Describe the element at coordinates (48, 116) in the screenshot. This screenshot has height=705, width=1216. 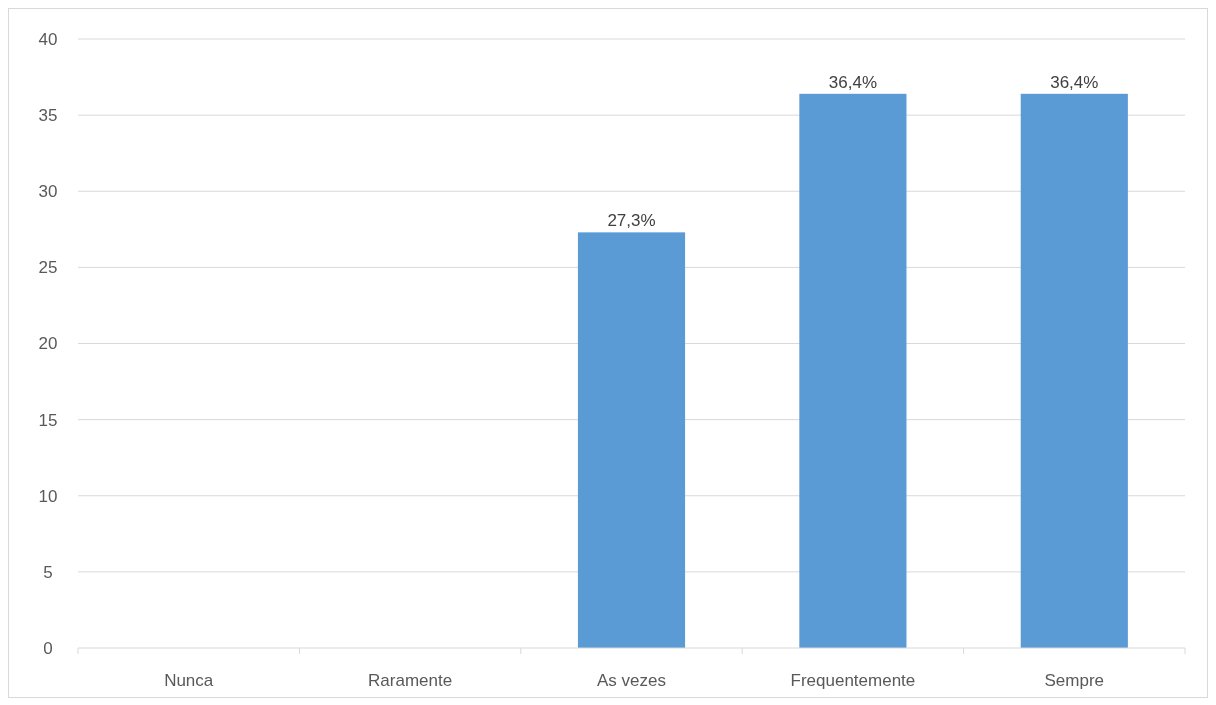
I see `y-tick-label: 35` at that location.